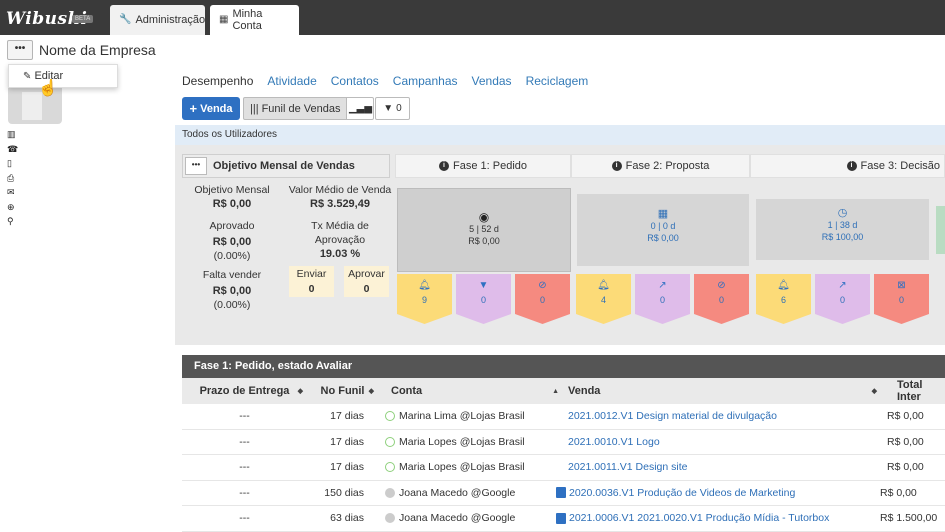 The width and height of the screenshot is (945, 532). What do you see at coordinates (196, 166) in the screenshot?
I see `objective-menu-button: •••` at bounding box center [196, 166].